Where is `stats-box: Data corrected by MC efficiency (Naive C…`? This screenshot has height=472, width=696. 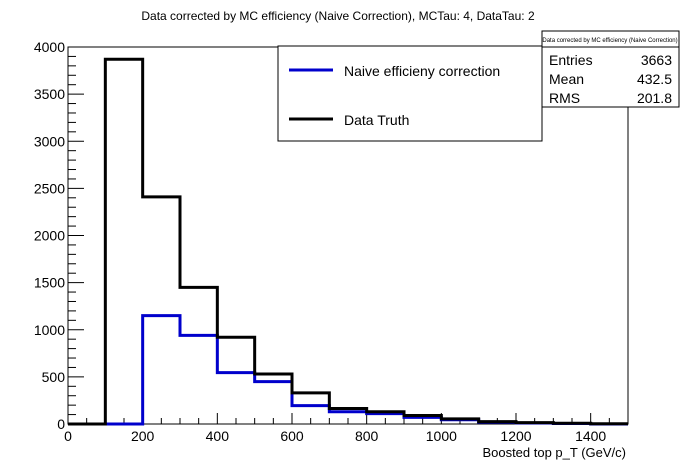
stats-box: Data corrected by MC efficiency (Naive C… is located at coordinates (610, 69).